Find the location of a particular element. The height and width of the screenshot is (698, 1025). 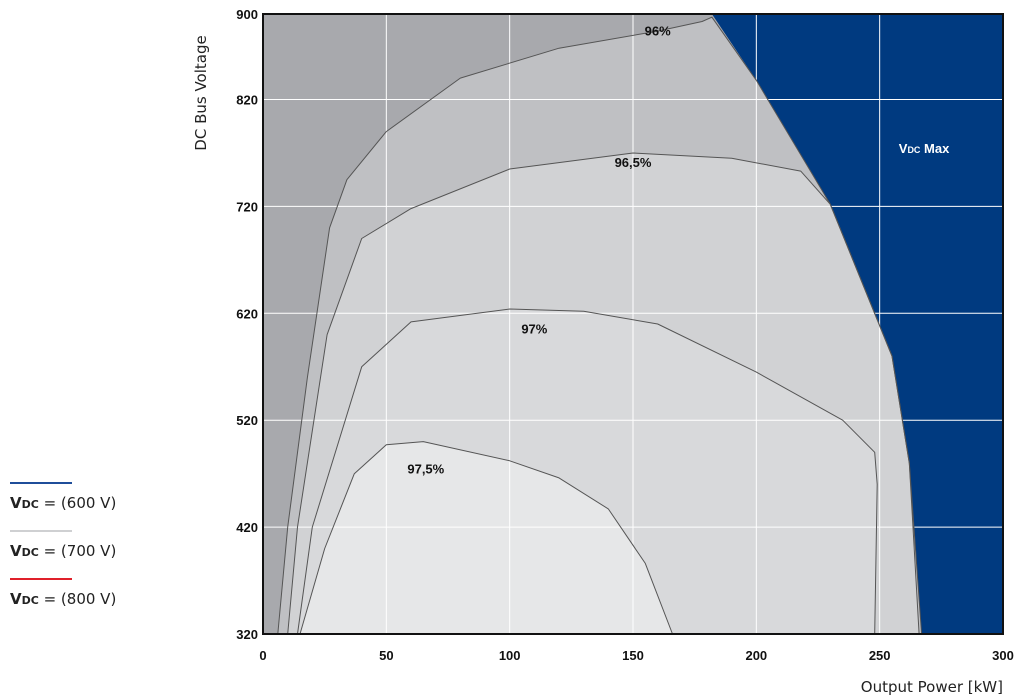

legend-label-800v: VDC = (800 V) is located at coordinates (63, 599).